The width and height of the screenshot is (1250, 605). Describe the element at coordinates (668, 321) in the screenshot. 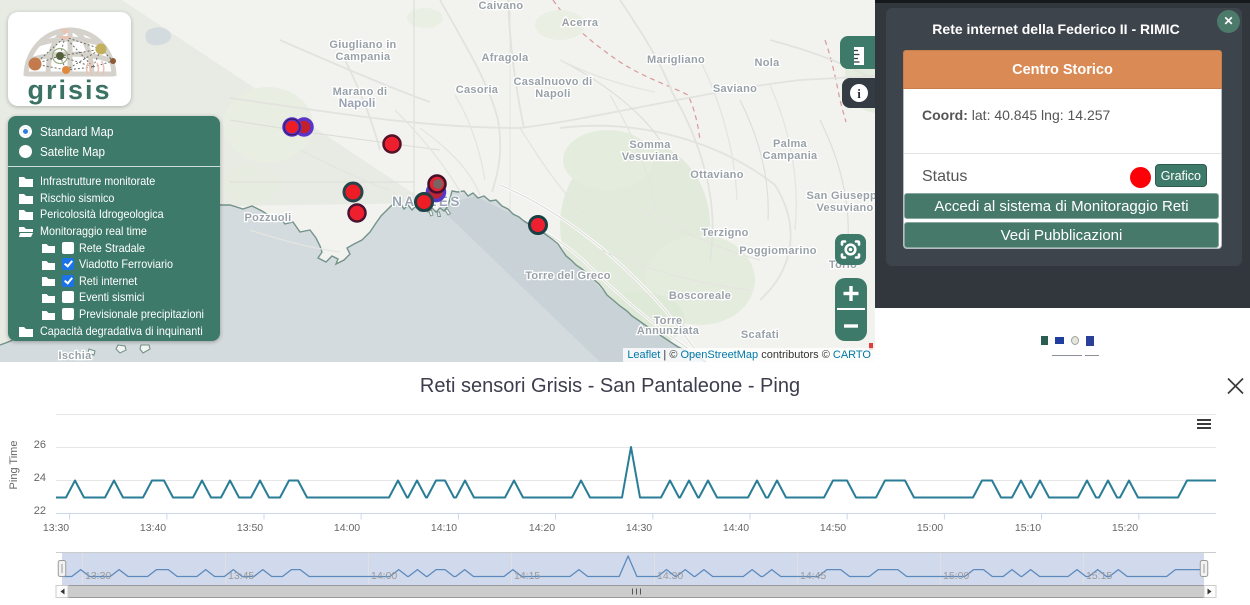

I see `svg-text: Torre` at that location.